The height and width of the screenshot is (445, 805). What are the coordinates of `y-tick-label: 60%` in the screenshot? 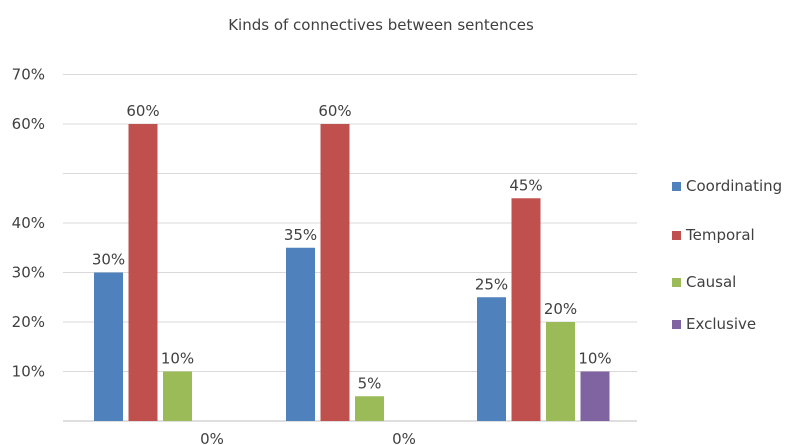 It's located at (28, 124).